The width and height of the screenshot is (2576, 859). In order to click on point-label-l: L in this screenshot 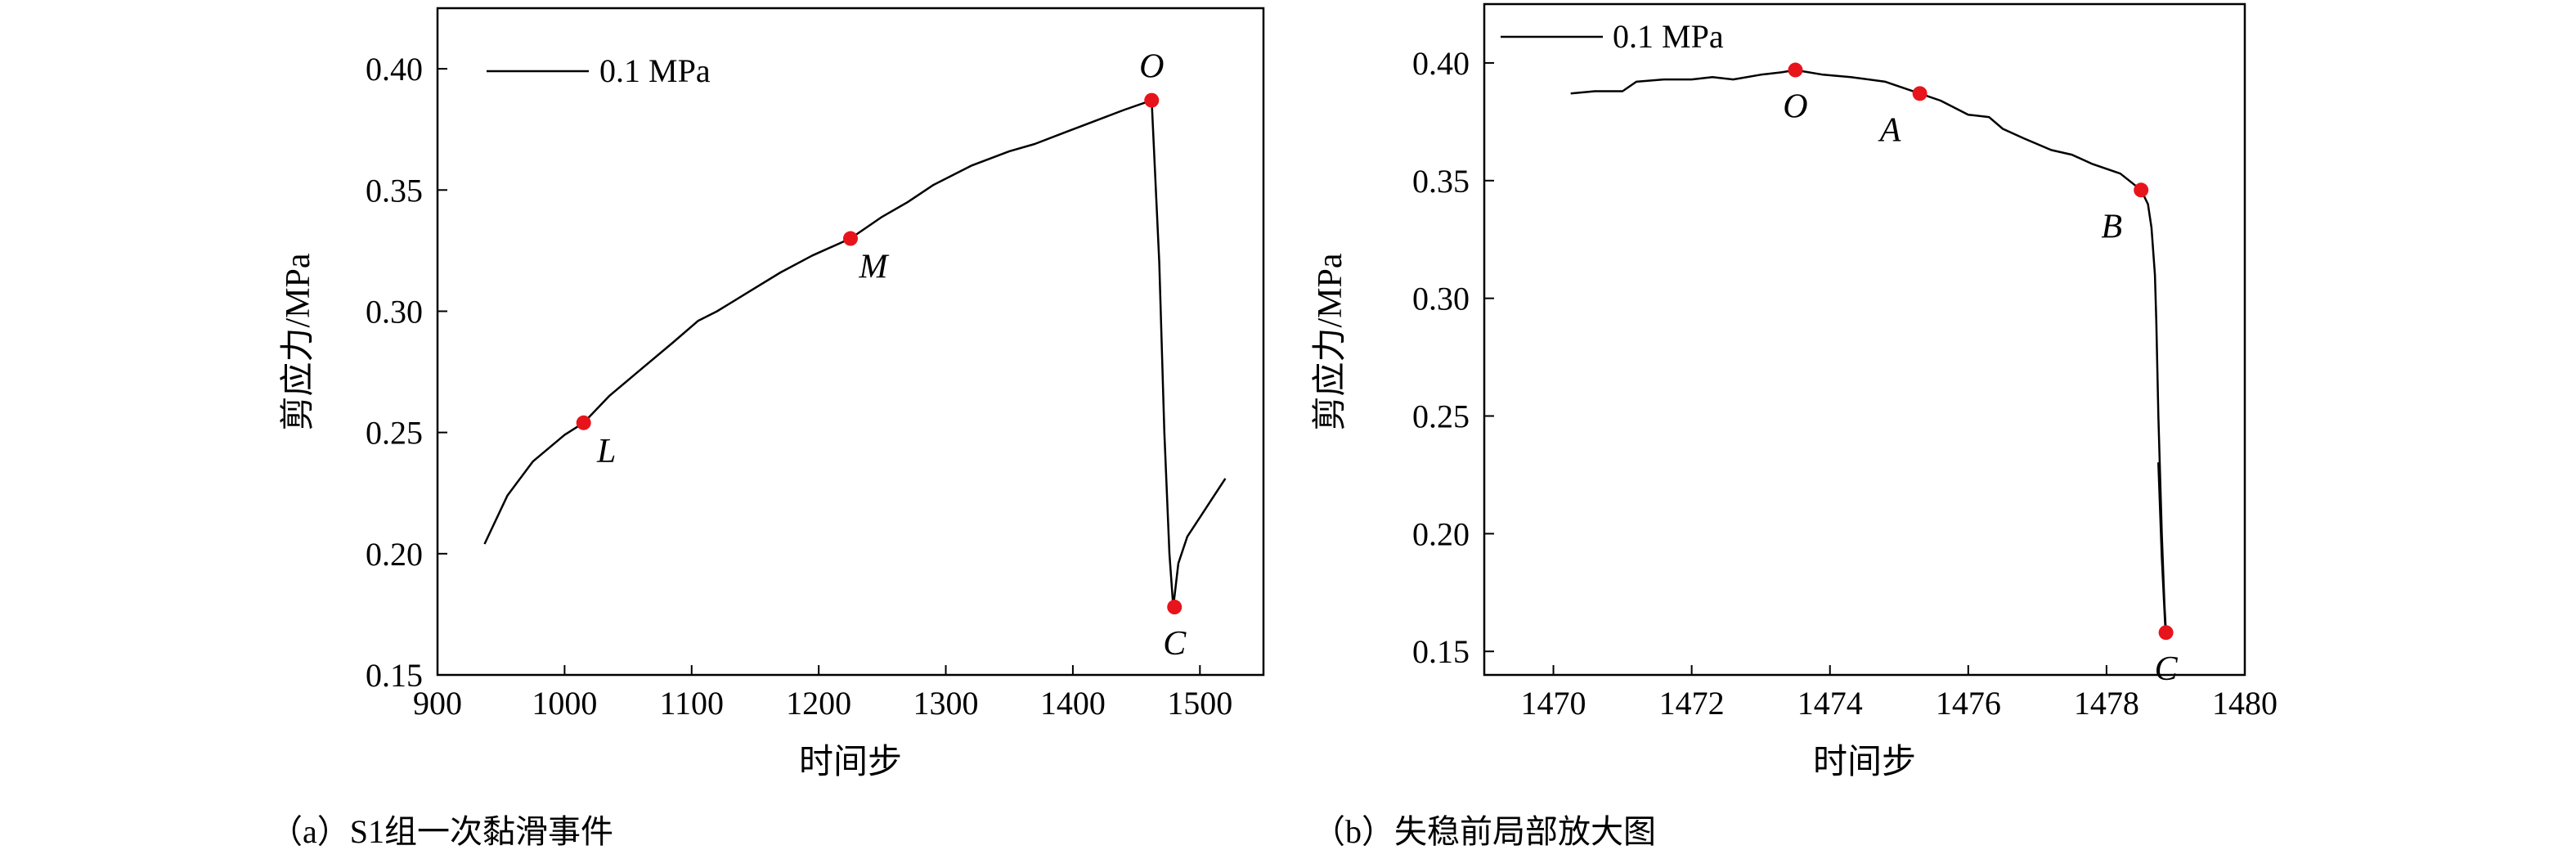, I will do `click(606, 451)`.